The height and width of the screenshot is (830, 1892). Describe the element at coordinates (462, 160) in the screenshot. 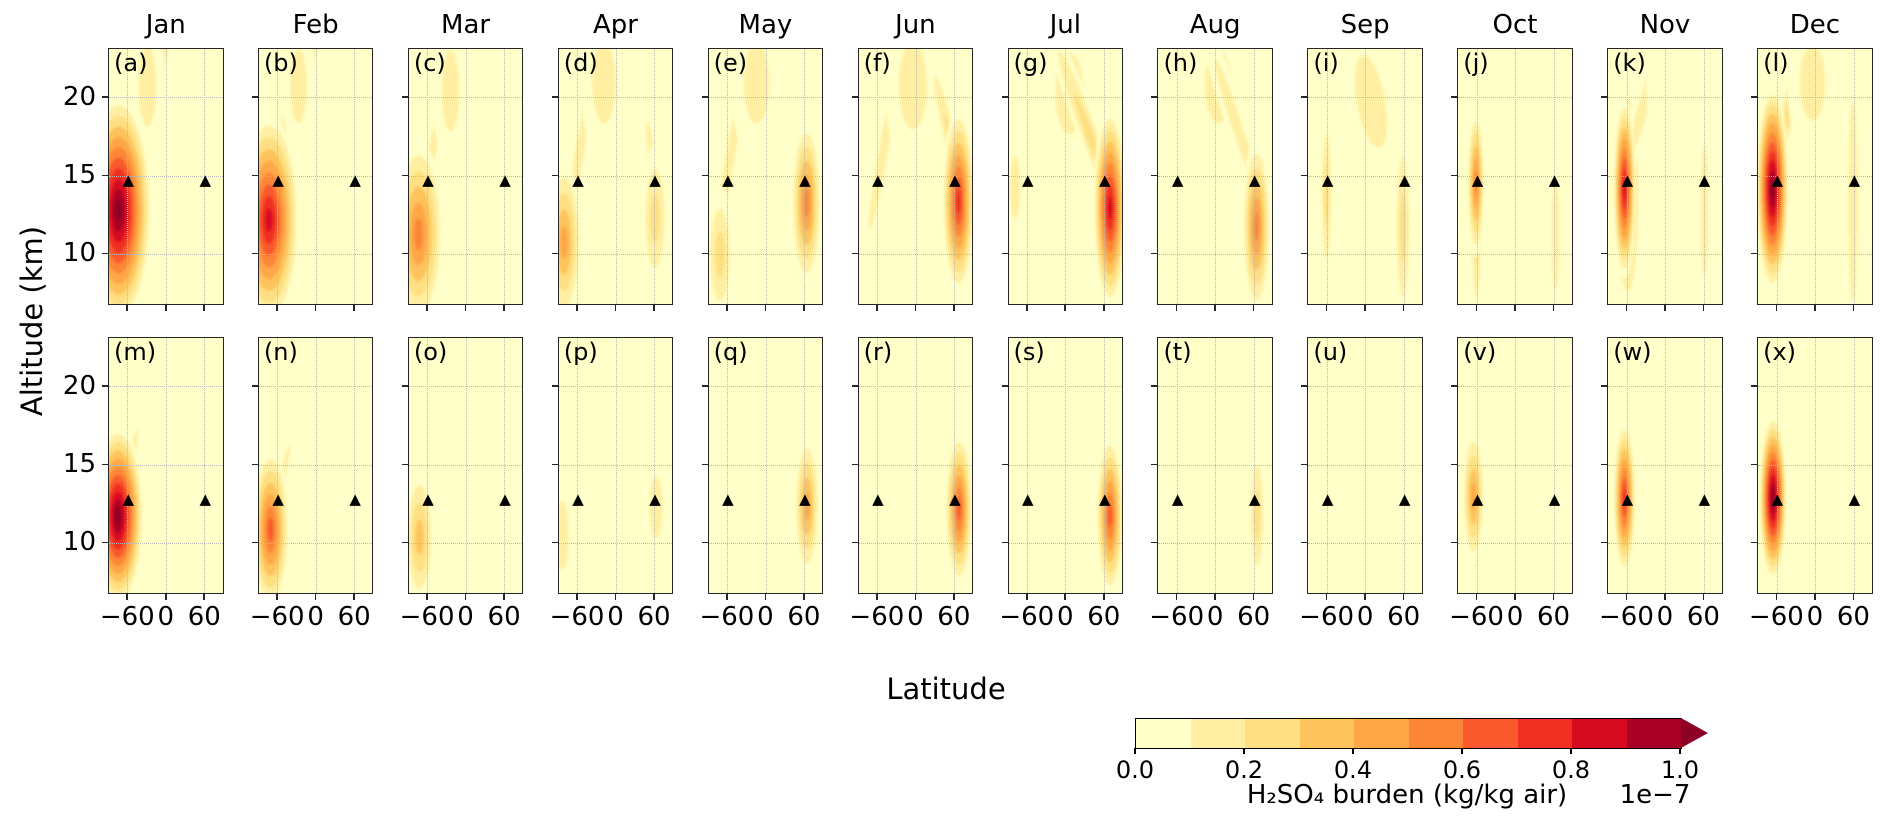

I see `panel-c: Mar ▲ ▲ (c)` at that location.